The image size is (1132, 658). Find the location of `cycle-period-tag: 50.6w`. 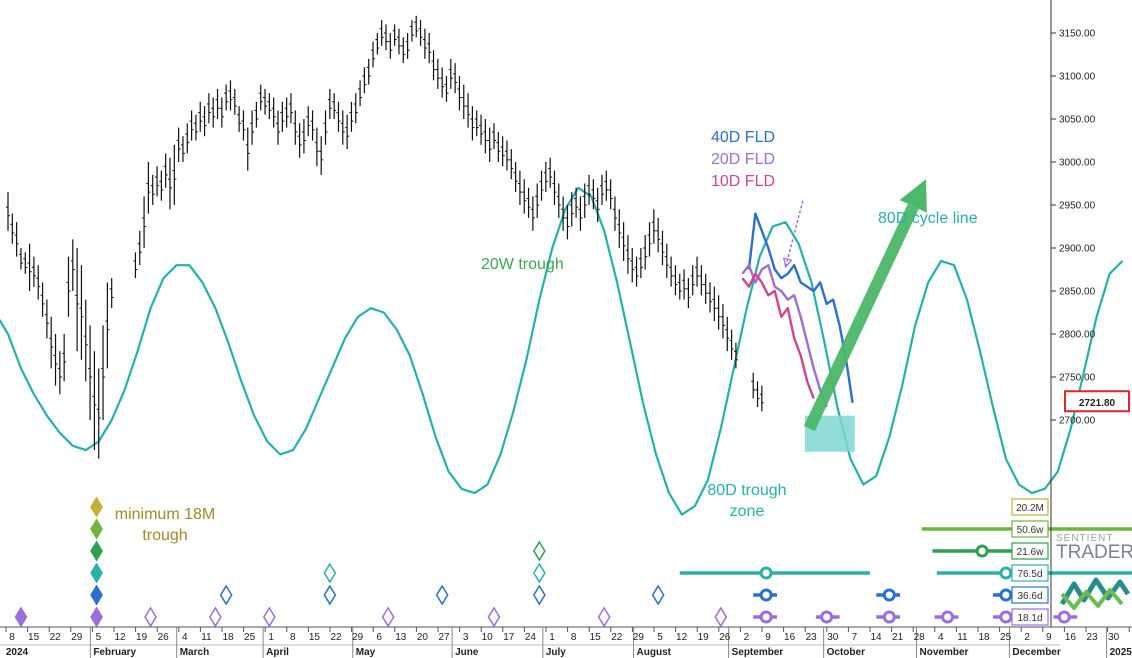

cycle-period-tag: 50.6w is located at coordinates (1030, 529).